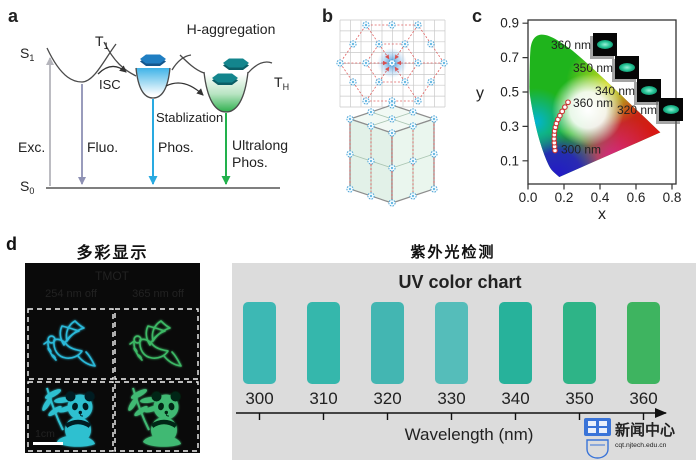 The width and height of the screenshot is (700, 467). Describe the element at coordinates (231, 29) in the screenshot. I see `h-aggregation-title: H-aggregation` at that location.